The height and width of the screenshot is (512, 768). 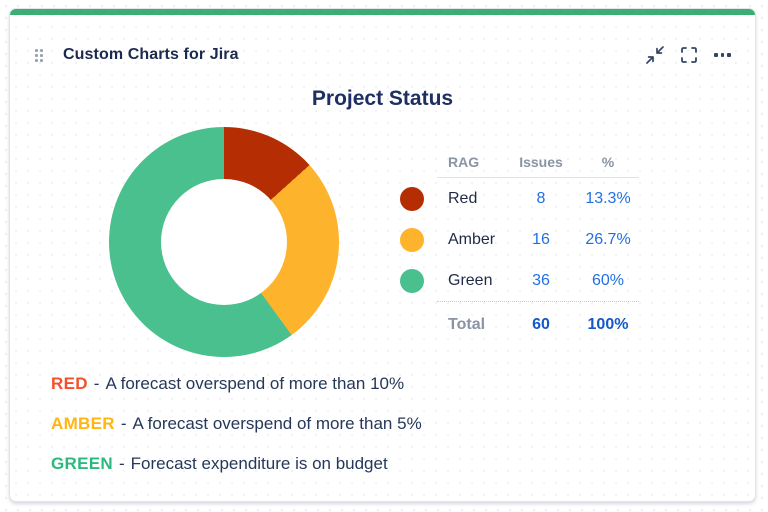 What do you see at coordinates (608, 198) in the screenshot?
I see `legend-row-percent: 13.3%` at bounding box center [608, 198].